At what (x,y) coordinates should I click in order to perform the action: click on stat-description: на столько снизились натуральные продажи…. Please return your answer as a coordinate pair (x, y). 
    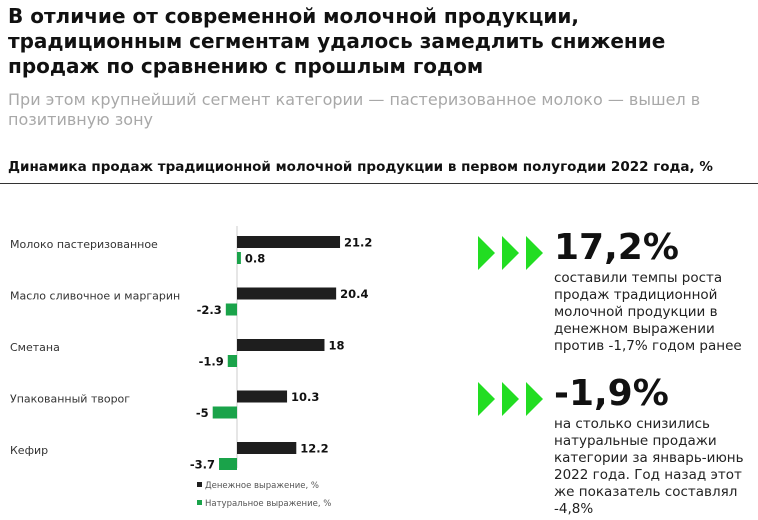
    Looking at the image, I should click on (649, 466).